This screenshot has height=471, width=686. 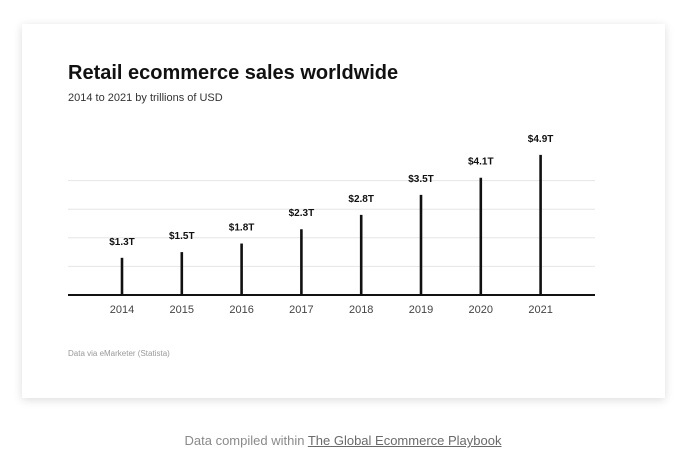 What do you see at coordinates (481, 162) in the screenshot?
I see `data-label: $4.1T` at bounding box center [481, 162].